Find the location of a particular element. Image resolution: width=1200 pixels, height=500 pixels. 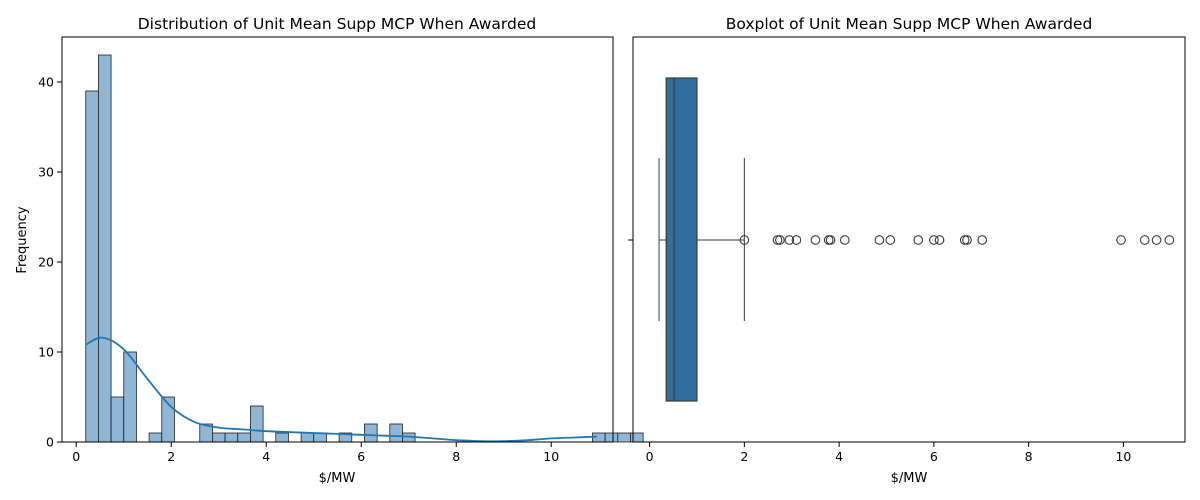

y-tick-label: 30 is located at coordinates (46, 172).